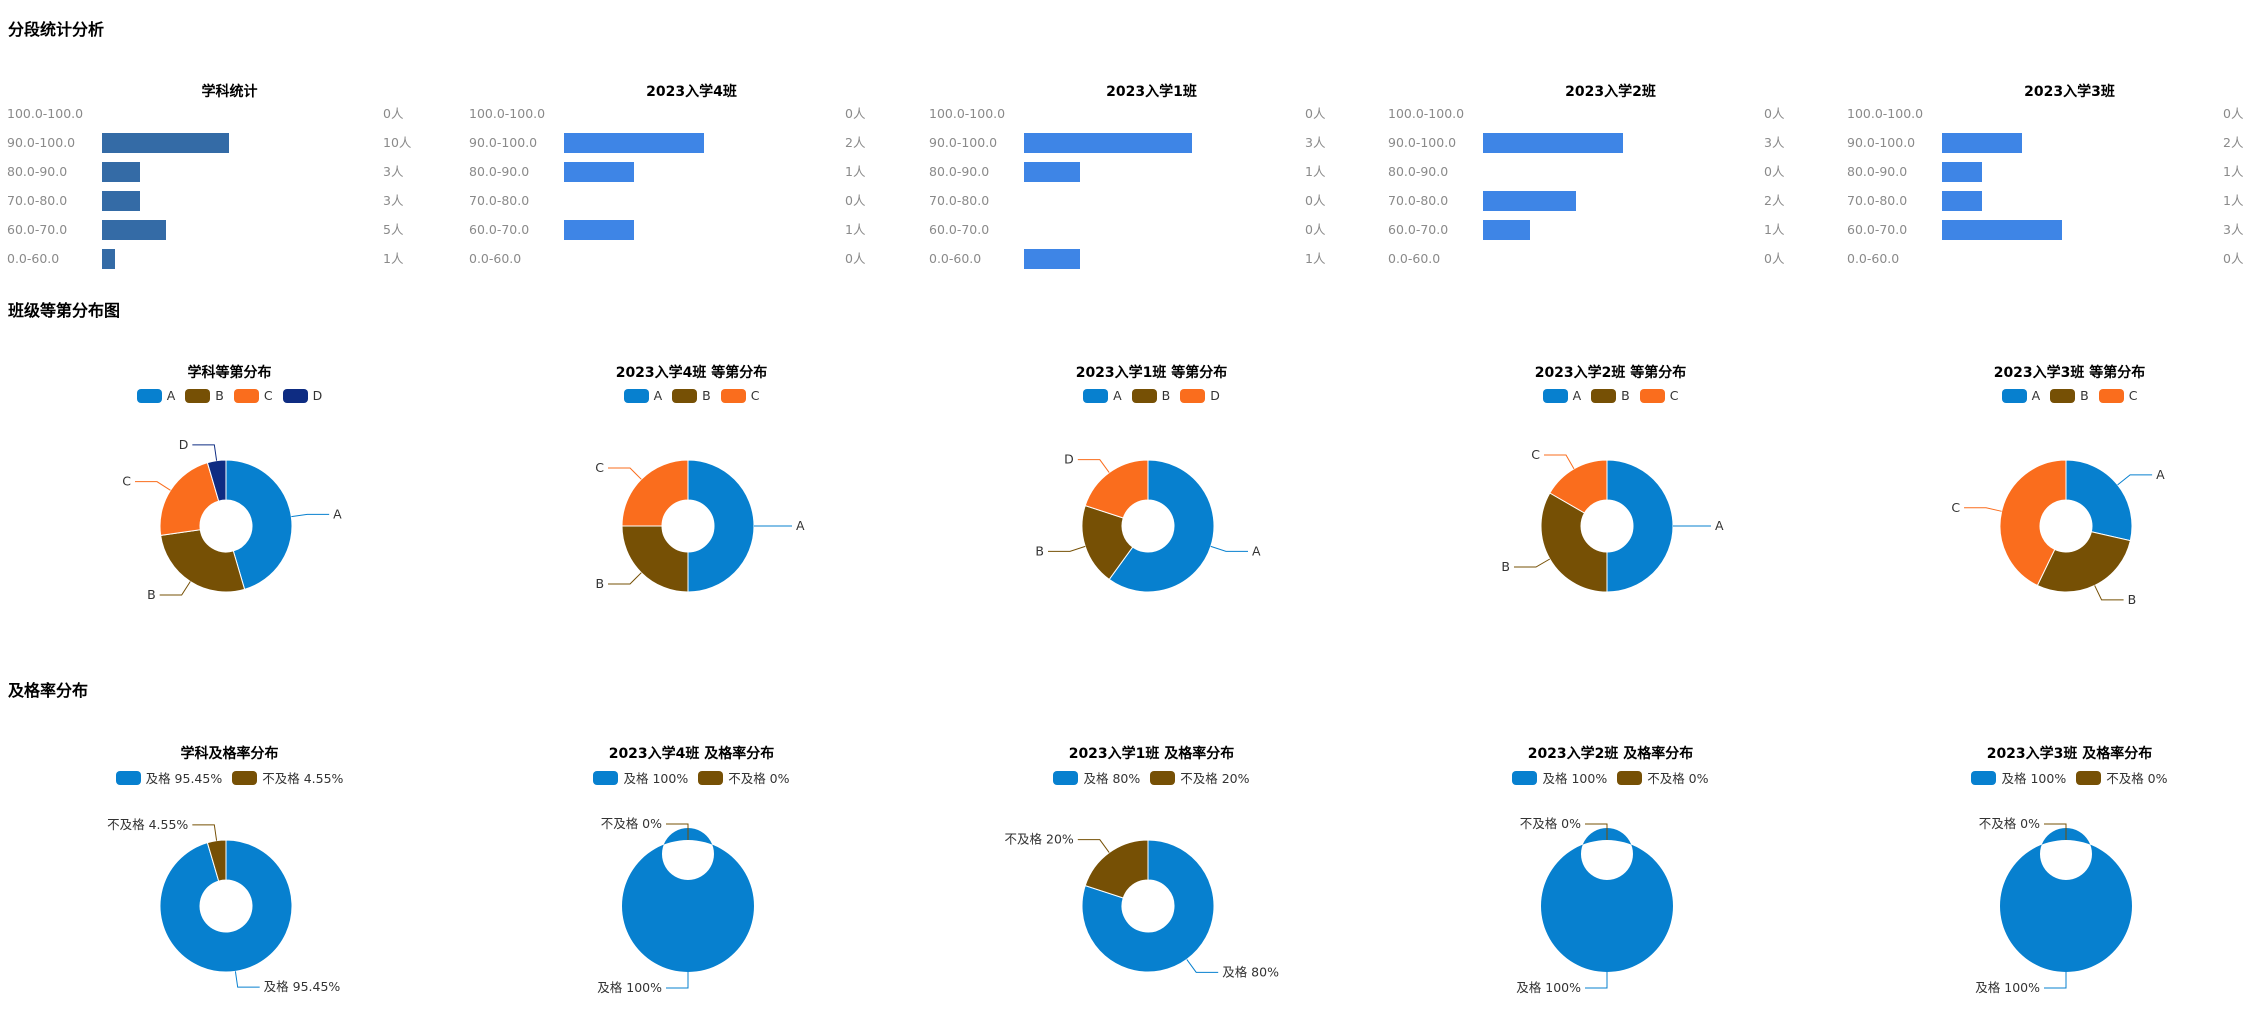 This screenshot has height=1026, width=2257. Describe the element at coordinates (631, 823) in the screenshot. I see `slice-label: 不及格 0%` at that location.